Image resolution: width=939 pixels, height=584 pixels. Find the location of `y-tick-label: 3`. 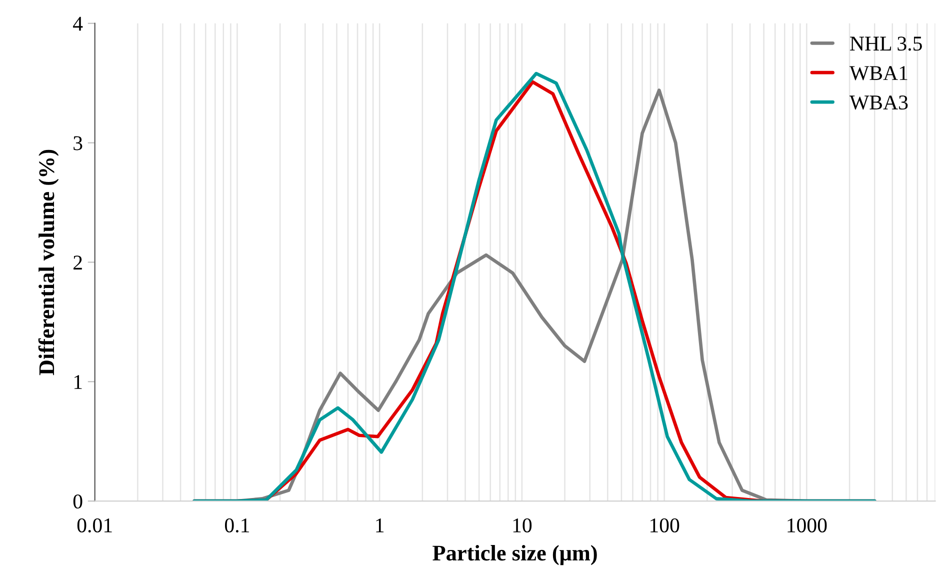

y-tick-label: 3 is located at coordinates (78, 143).